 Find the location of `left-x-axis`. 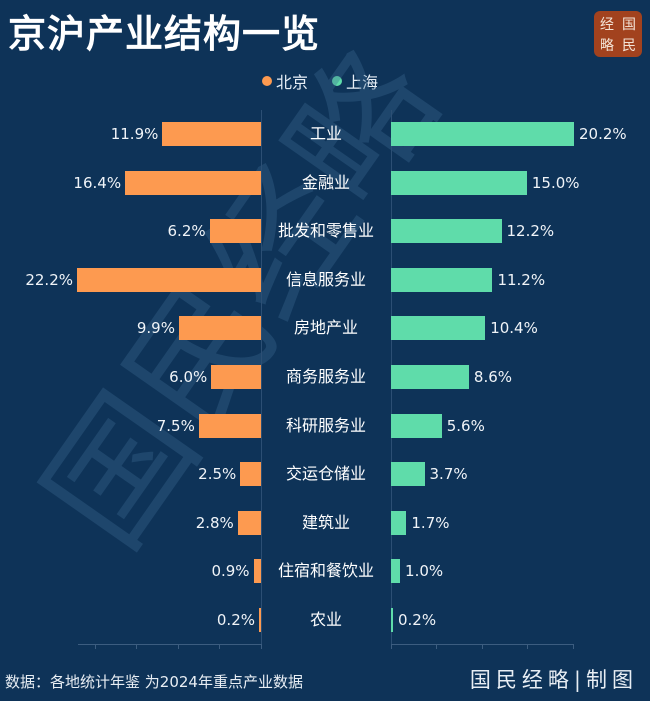

left-x-axis is located at coordinates (170, 644).